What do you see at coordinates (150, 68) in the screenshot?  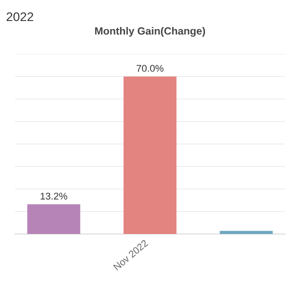 I see `data-label: 70.0%` at bounding box center [150, 68].